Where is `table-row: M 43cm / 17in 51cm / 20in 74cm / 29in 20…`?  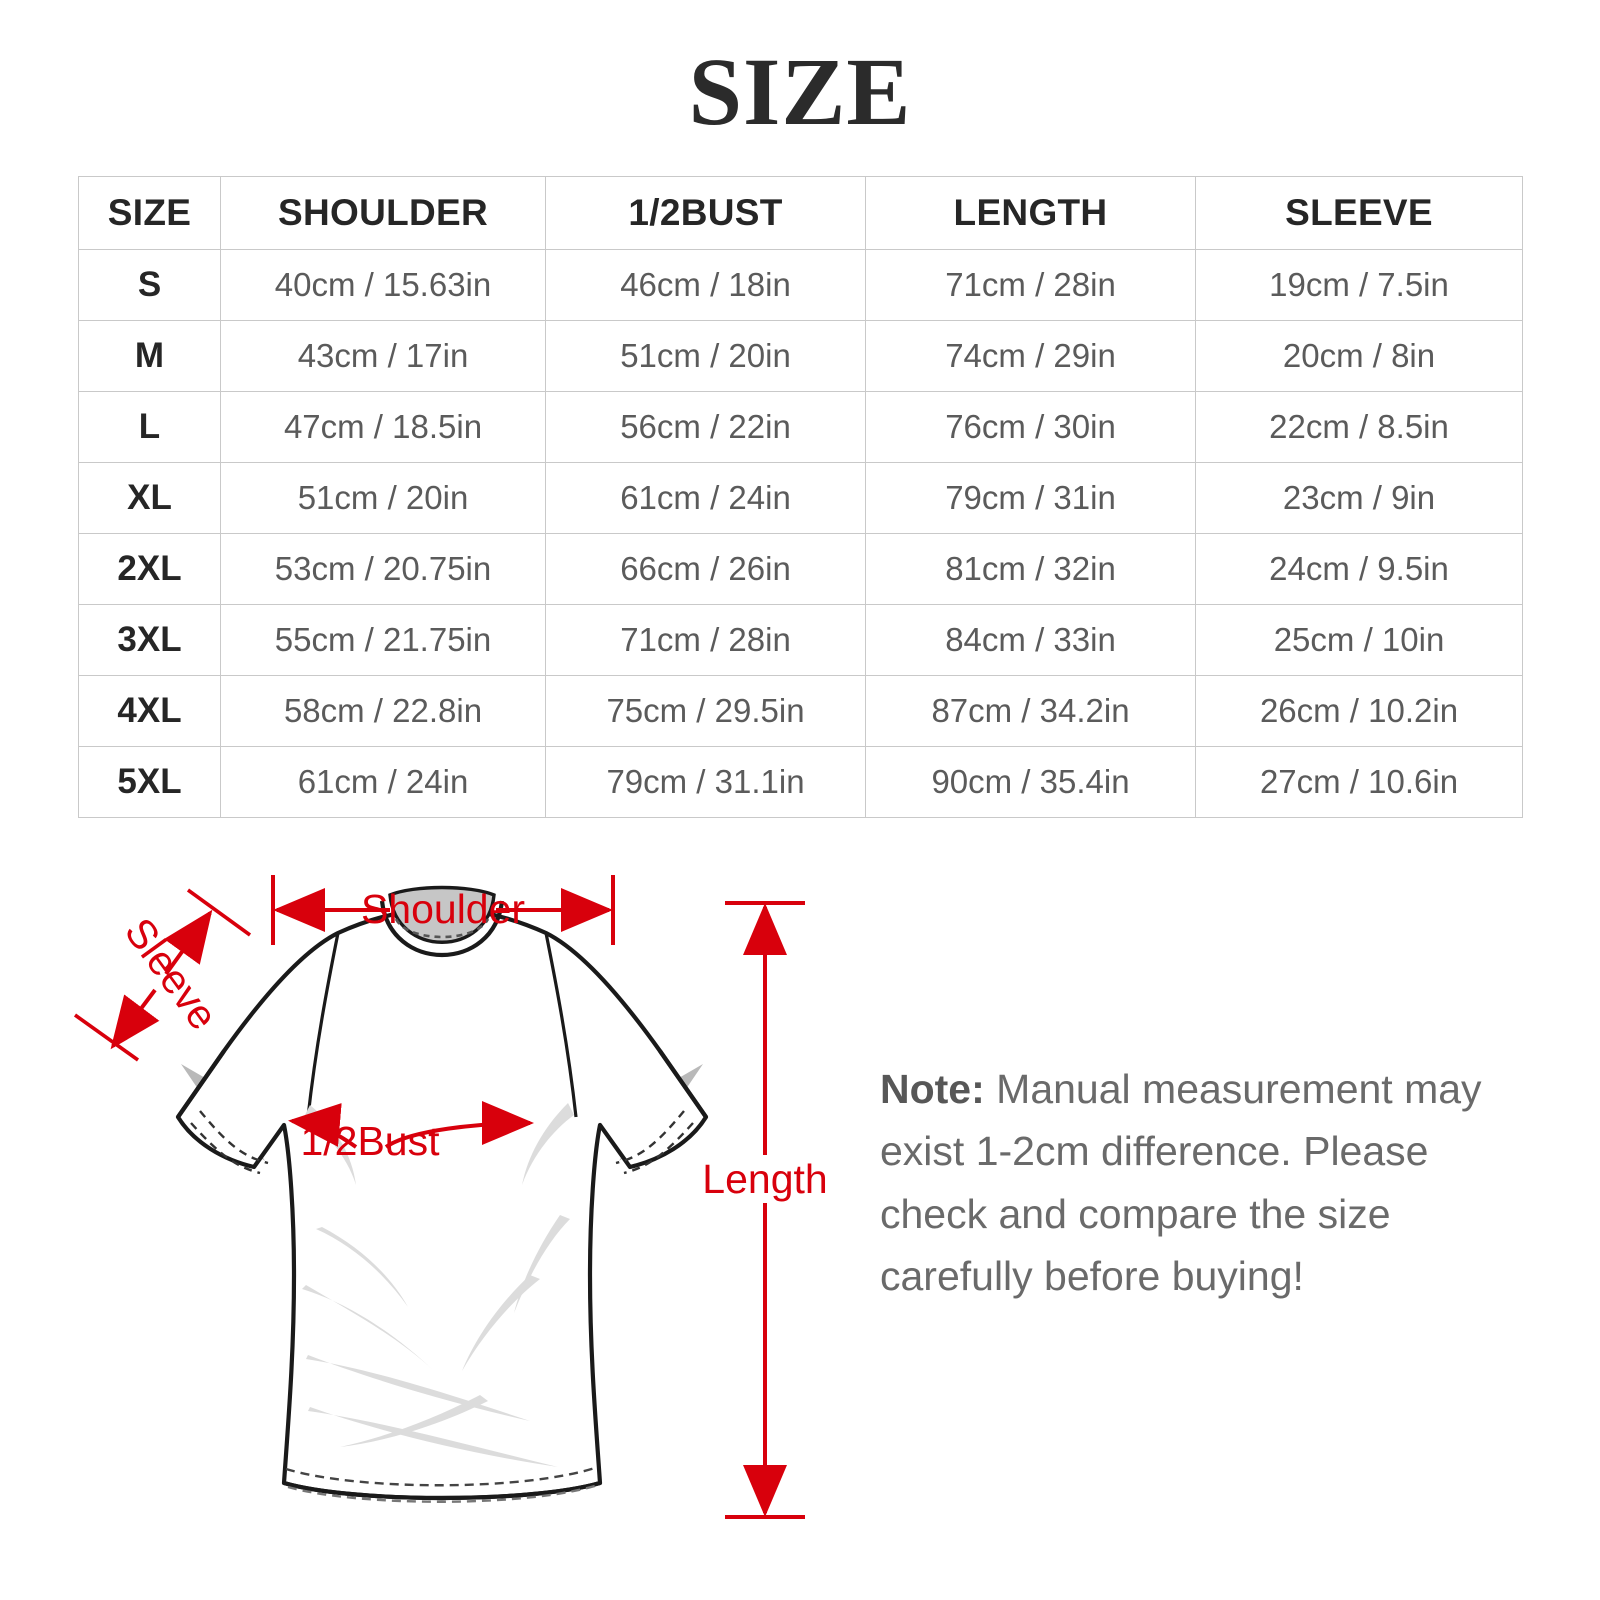
table-row: M 43cm / 17in 51cm / 20in 74cm / 29in 20… is located at coordinates (800, 356).